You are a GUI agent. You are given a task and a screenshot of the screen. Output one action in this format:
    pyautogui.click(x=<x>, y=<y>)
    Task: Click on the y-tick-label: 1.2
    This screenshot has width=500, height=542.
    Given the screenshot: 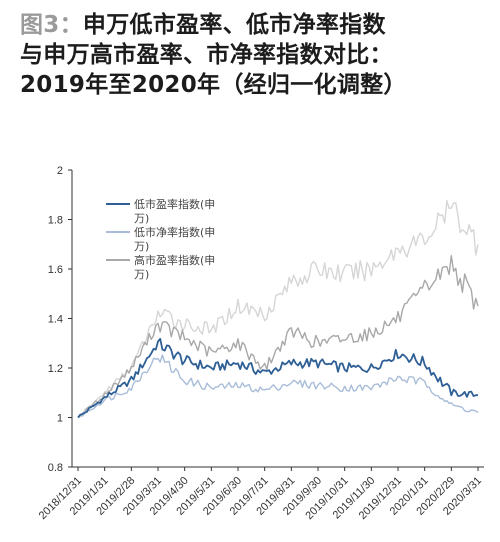 What is the action you would take?
    pyautogui.click(x=55, y=369)
    